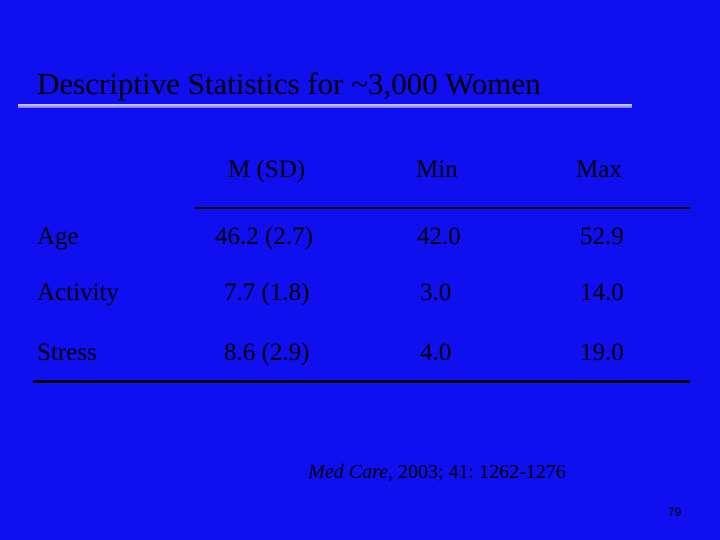 Image resolution: width=720 pixels, height=540 pixels. What do you see at coordinates (325, 106) in the screenshot?
I see `title-underline` at bounding box center [325, 106].